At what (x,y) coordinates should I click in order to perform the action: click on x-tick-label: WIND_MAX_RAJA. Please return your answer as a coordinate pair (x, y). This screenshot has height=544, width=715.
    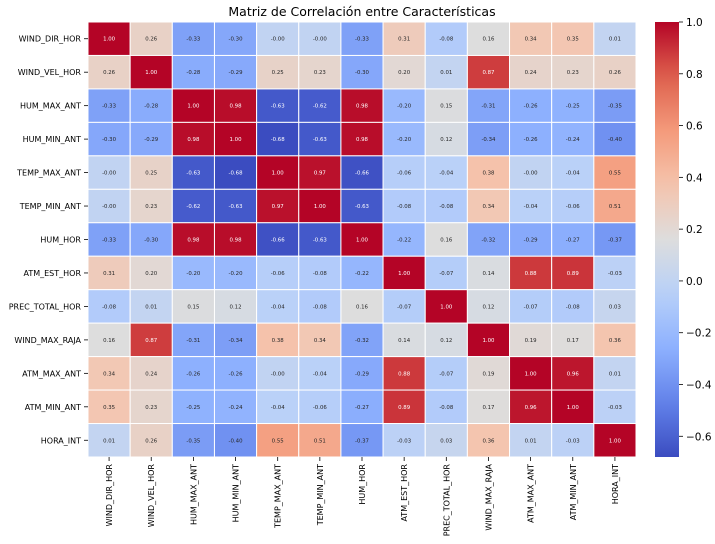
    Looking at the image, I should click on (488, 496).